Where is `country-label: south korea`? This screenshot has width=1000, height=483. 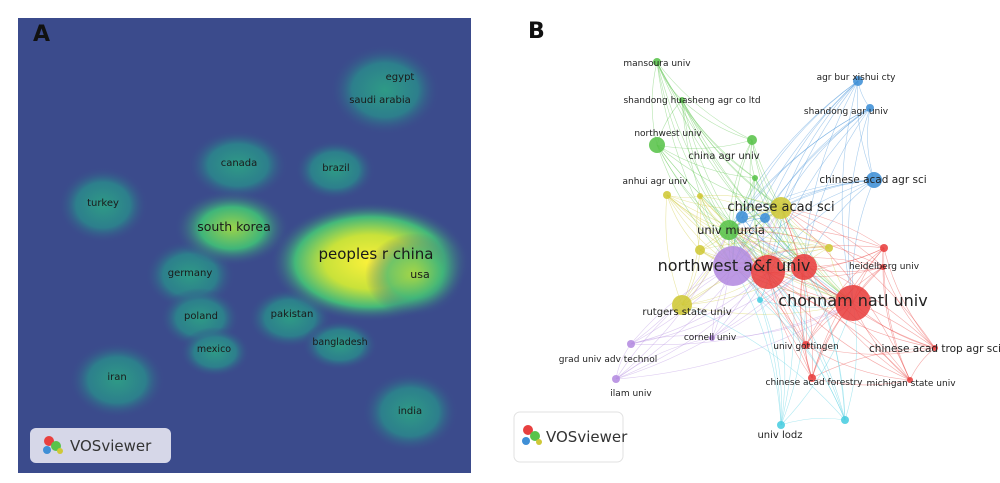
country-label: south korea is located at coordinates (234, 226).